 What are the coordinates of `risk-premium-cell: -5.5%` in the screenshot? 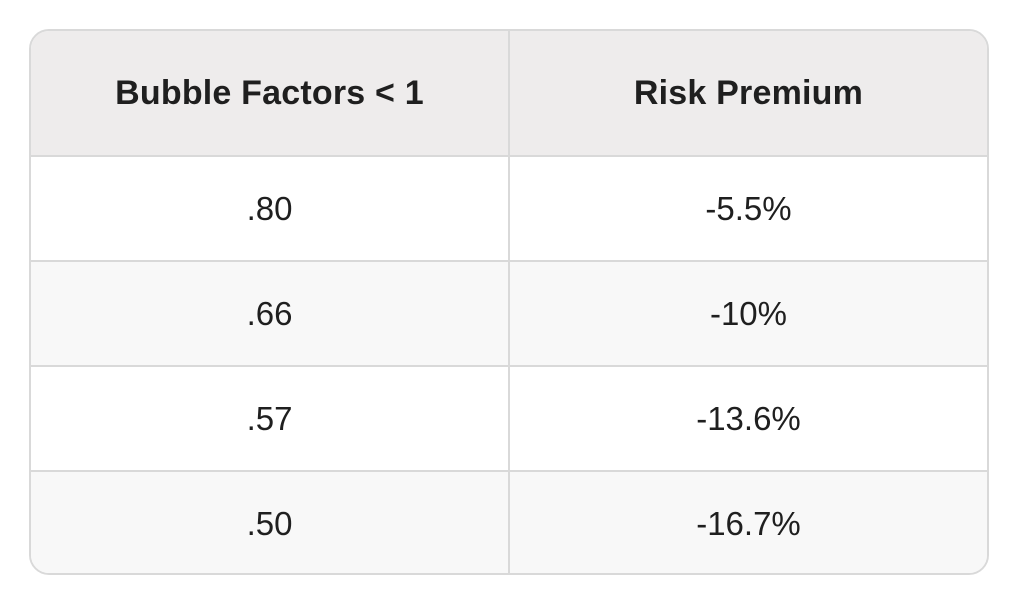 It's located at (747, 208).